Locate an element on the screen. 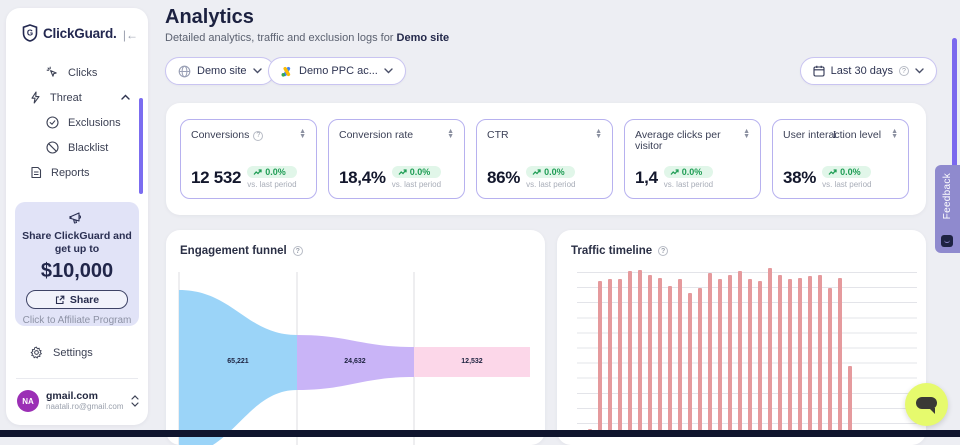 The image size is (960, 445). nav-label: Clicks is located at coordinates (82, 73).